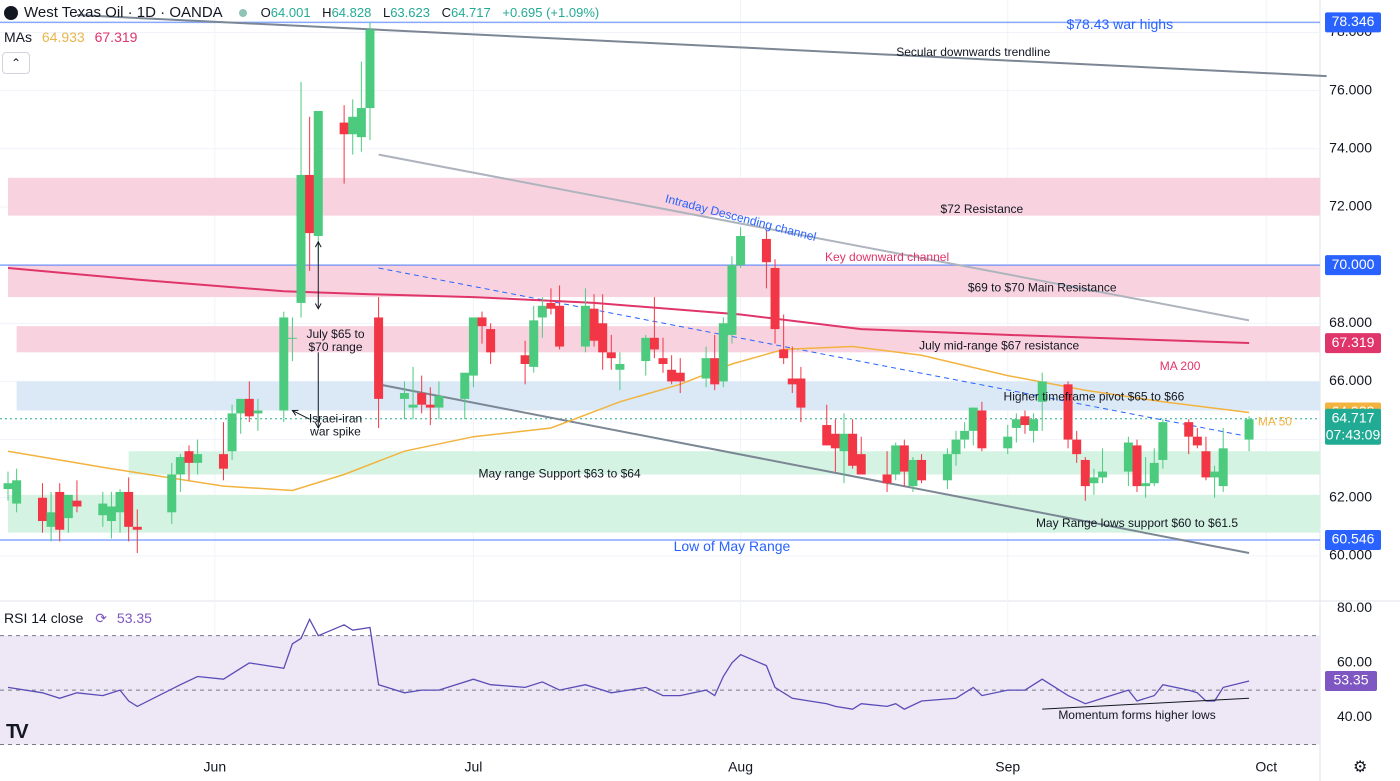 This screenshot has height=781, width=1400. What do you see at coordinates (660, 690) in the screenshot?
I see `rsi-band` at bounding box center [660, 690].